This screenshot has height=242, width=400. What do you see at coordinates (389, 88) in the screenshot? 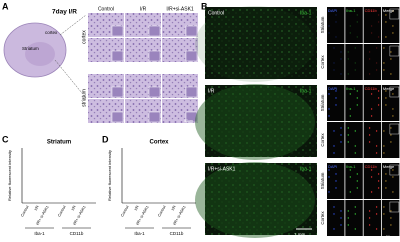
I see `channel-header: Merge` at bounding box center [389, 88].